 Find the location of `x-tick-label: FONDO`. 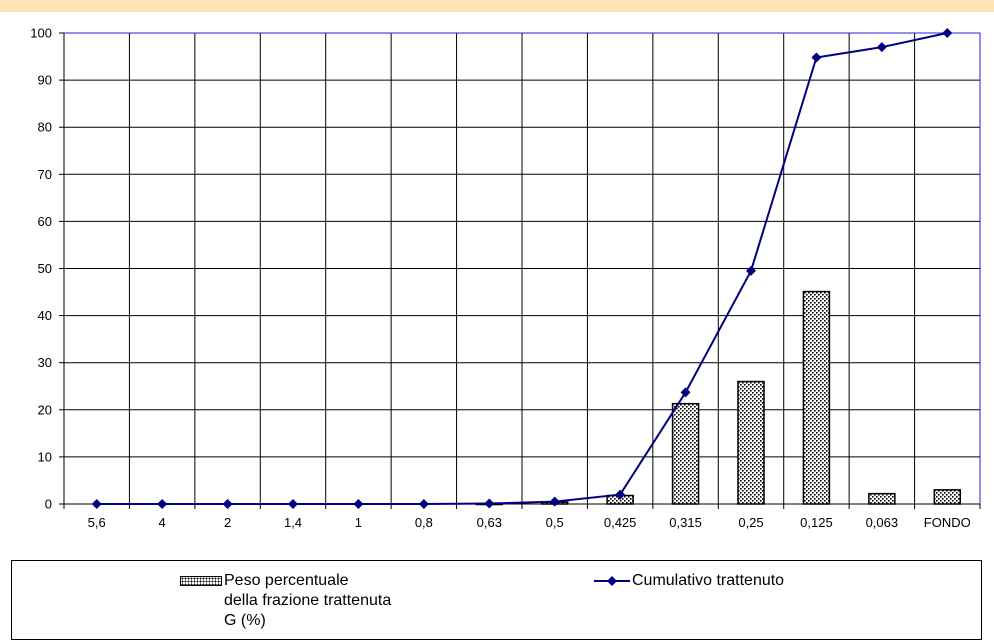

x-tick-label: FONDO is located at coordinates (947, 522).